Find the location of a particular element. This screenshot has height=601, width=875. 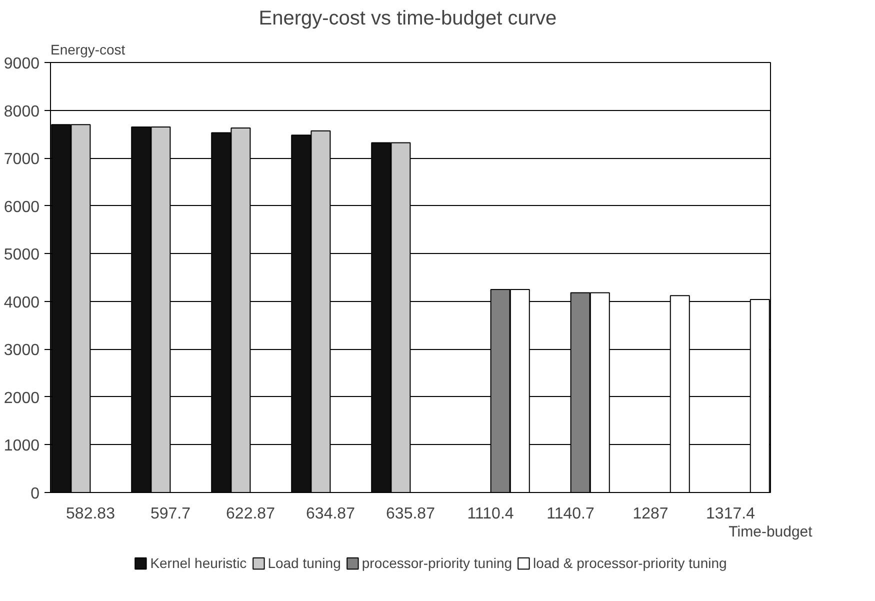

y-tick-label: 3000 is located at coordinates (22, 351).